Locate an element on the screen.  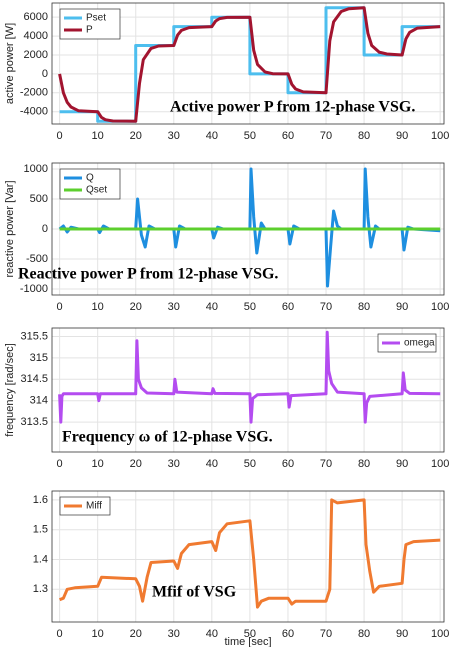
annotation: Active power P from 12-phase VSG. is located at coordinates (292, 107).